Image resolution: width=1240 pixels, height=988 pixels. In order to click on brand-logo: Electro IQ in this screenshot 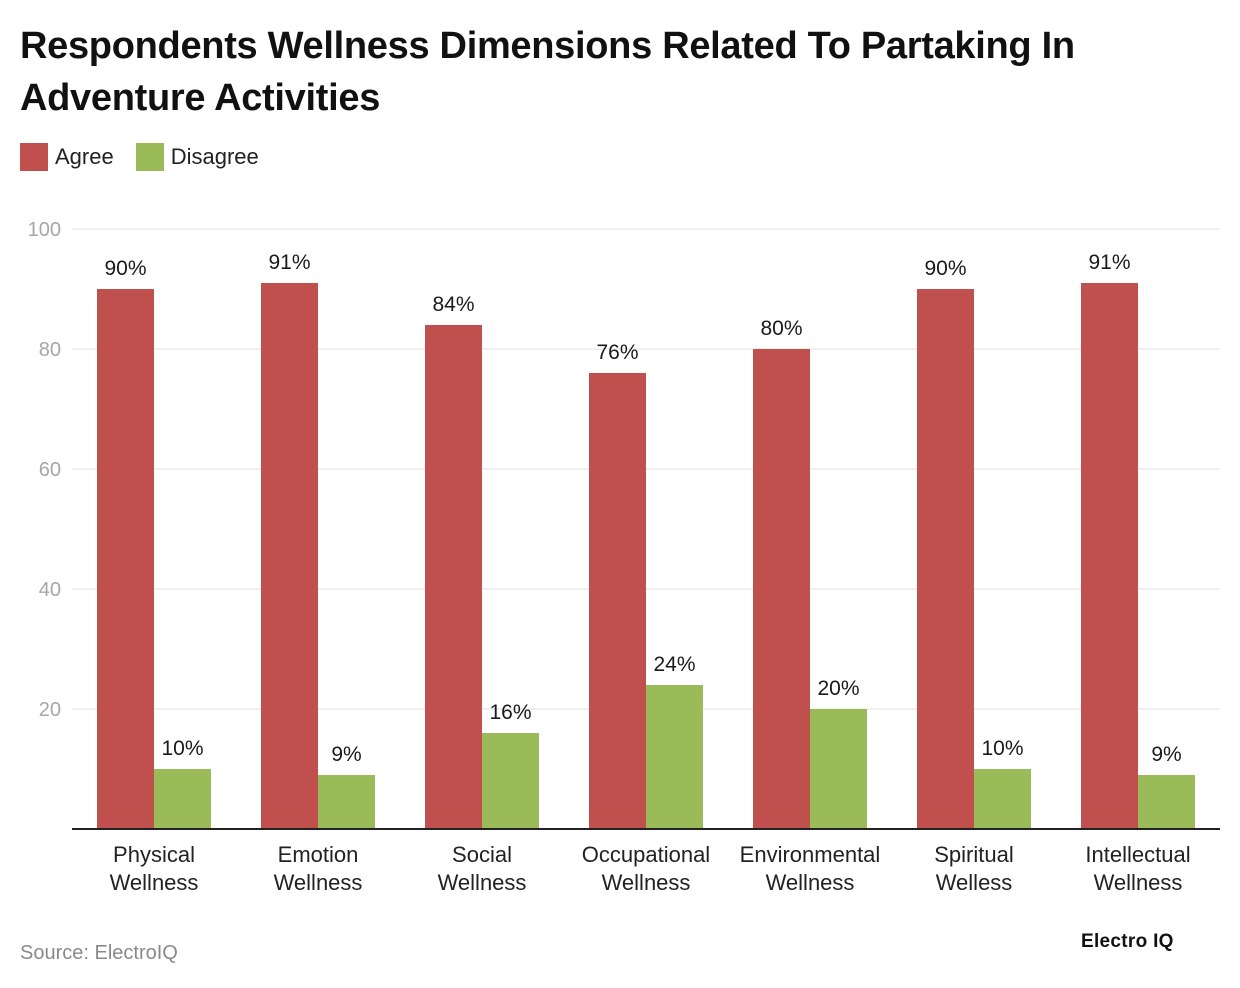, I will do `click(1127, 941)`.